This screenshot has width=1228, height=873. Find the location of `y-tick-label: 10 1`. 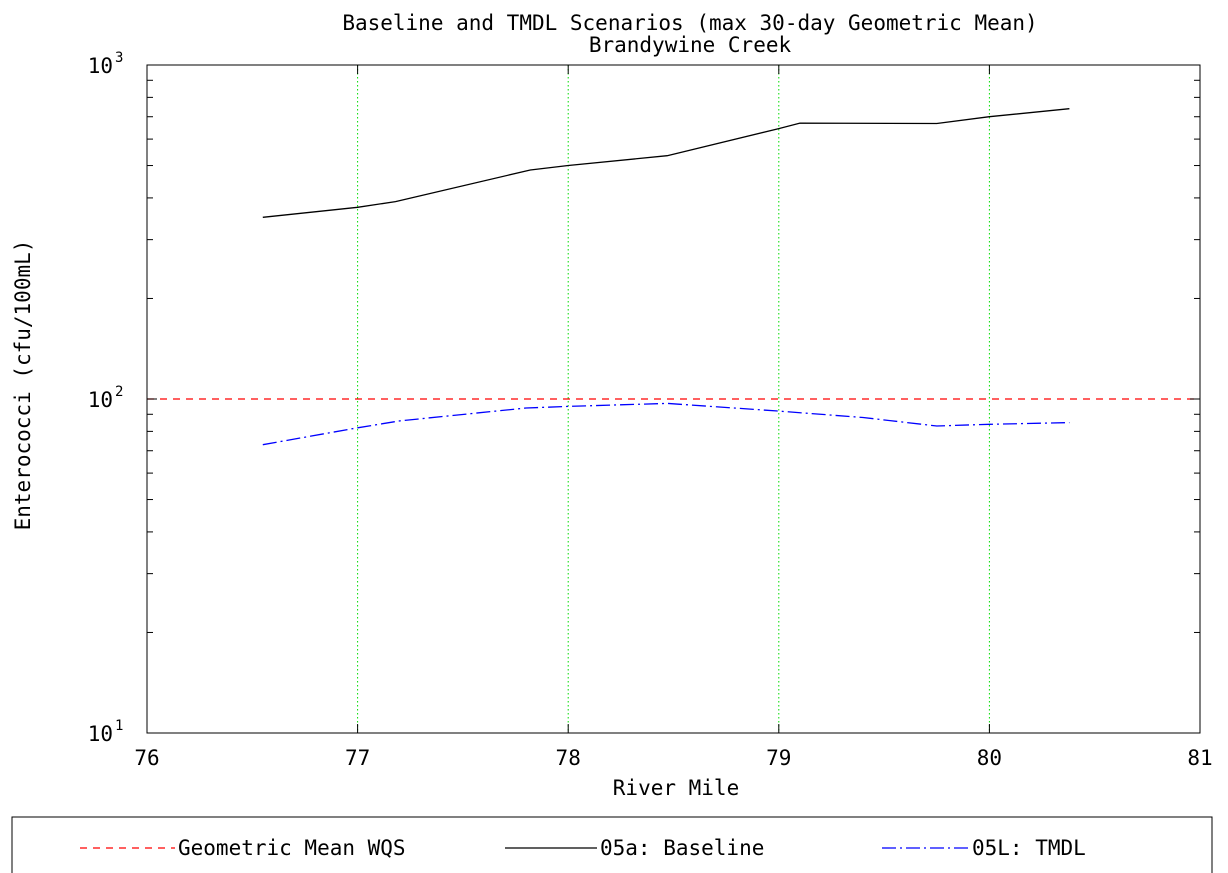

y-tick-label: 10 1 is located at coordinates (106, 732).